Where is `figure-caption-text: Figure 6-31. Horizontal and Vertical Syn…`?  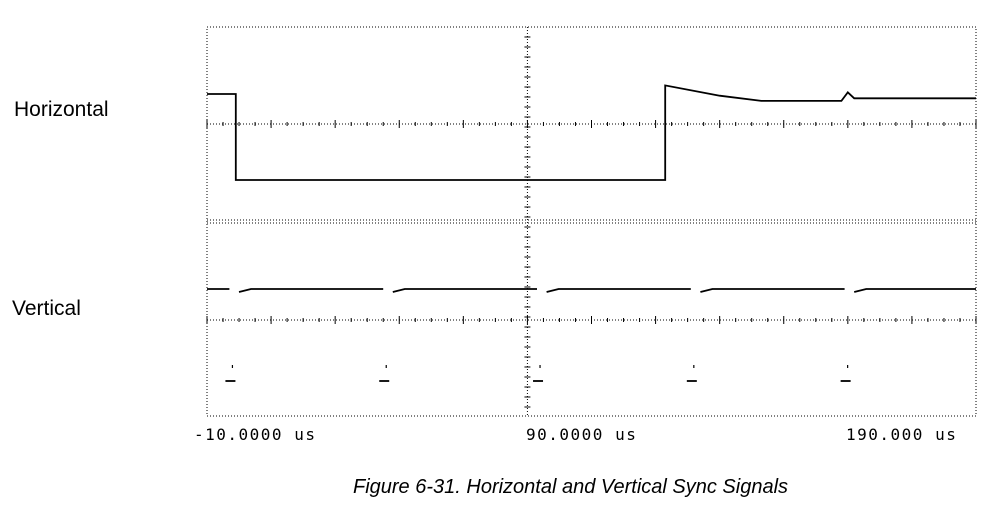 figure-caption-text: Figure 6-31. Horizontal and Vertical Syn… is located at coordinates (570, 487).